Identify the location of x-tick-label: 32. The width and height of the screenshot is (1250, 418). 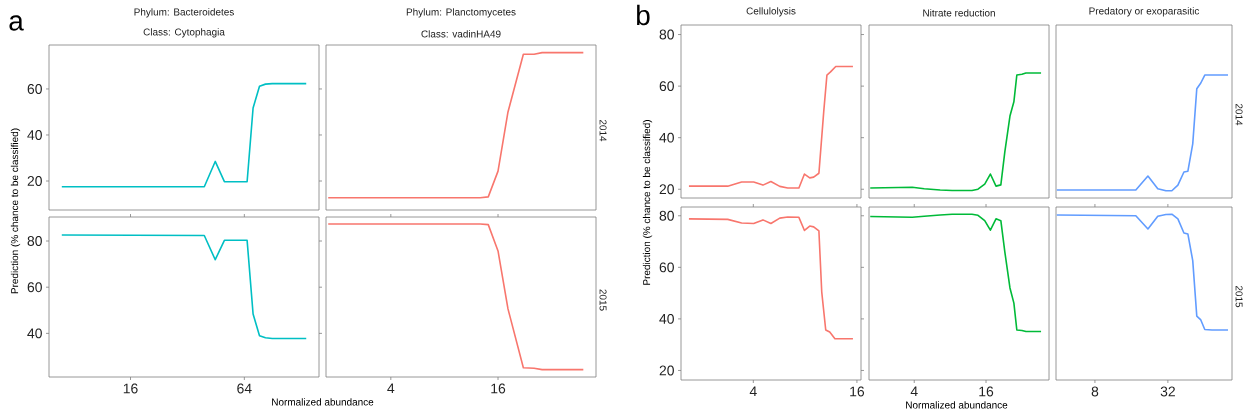
(1167, 391).